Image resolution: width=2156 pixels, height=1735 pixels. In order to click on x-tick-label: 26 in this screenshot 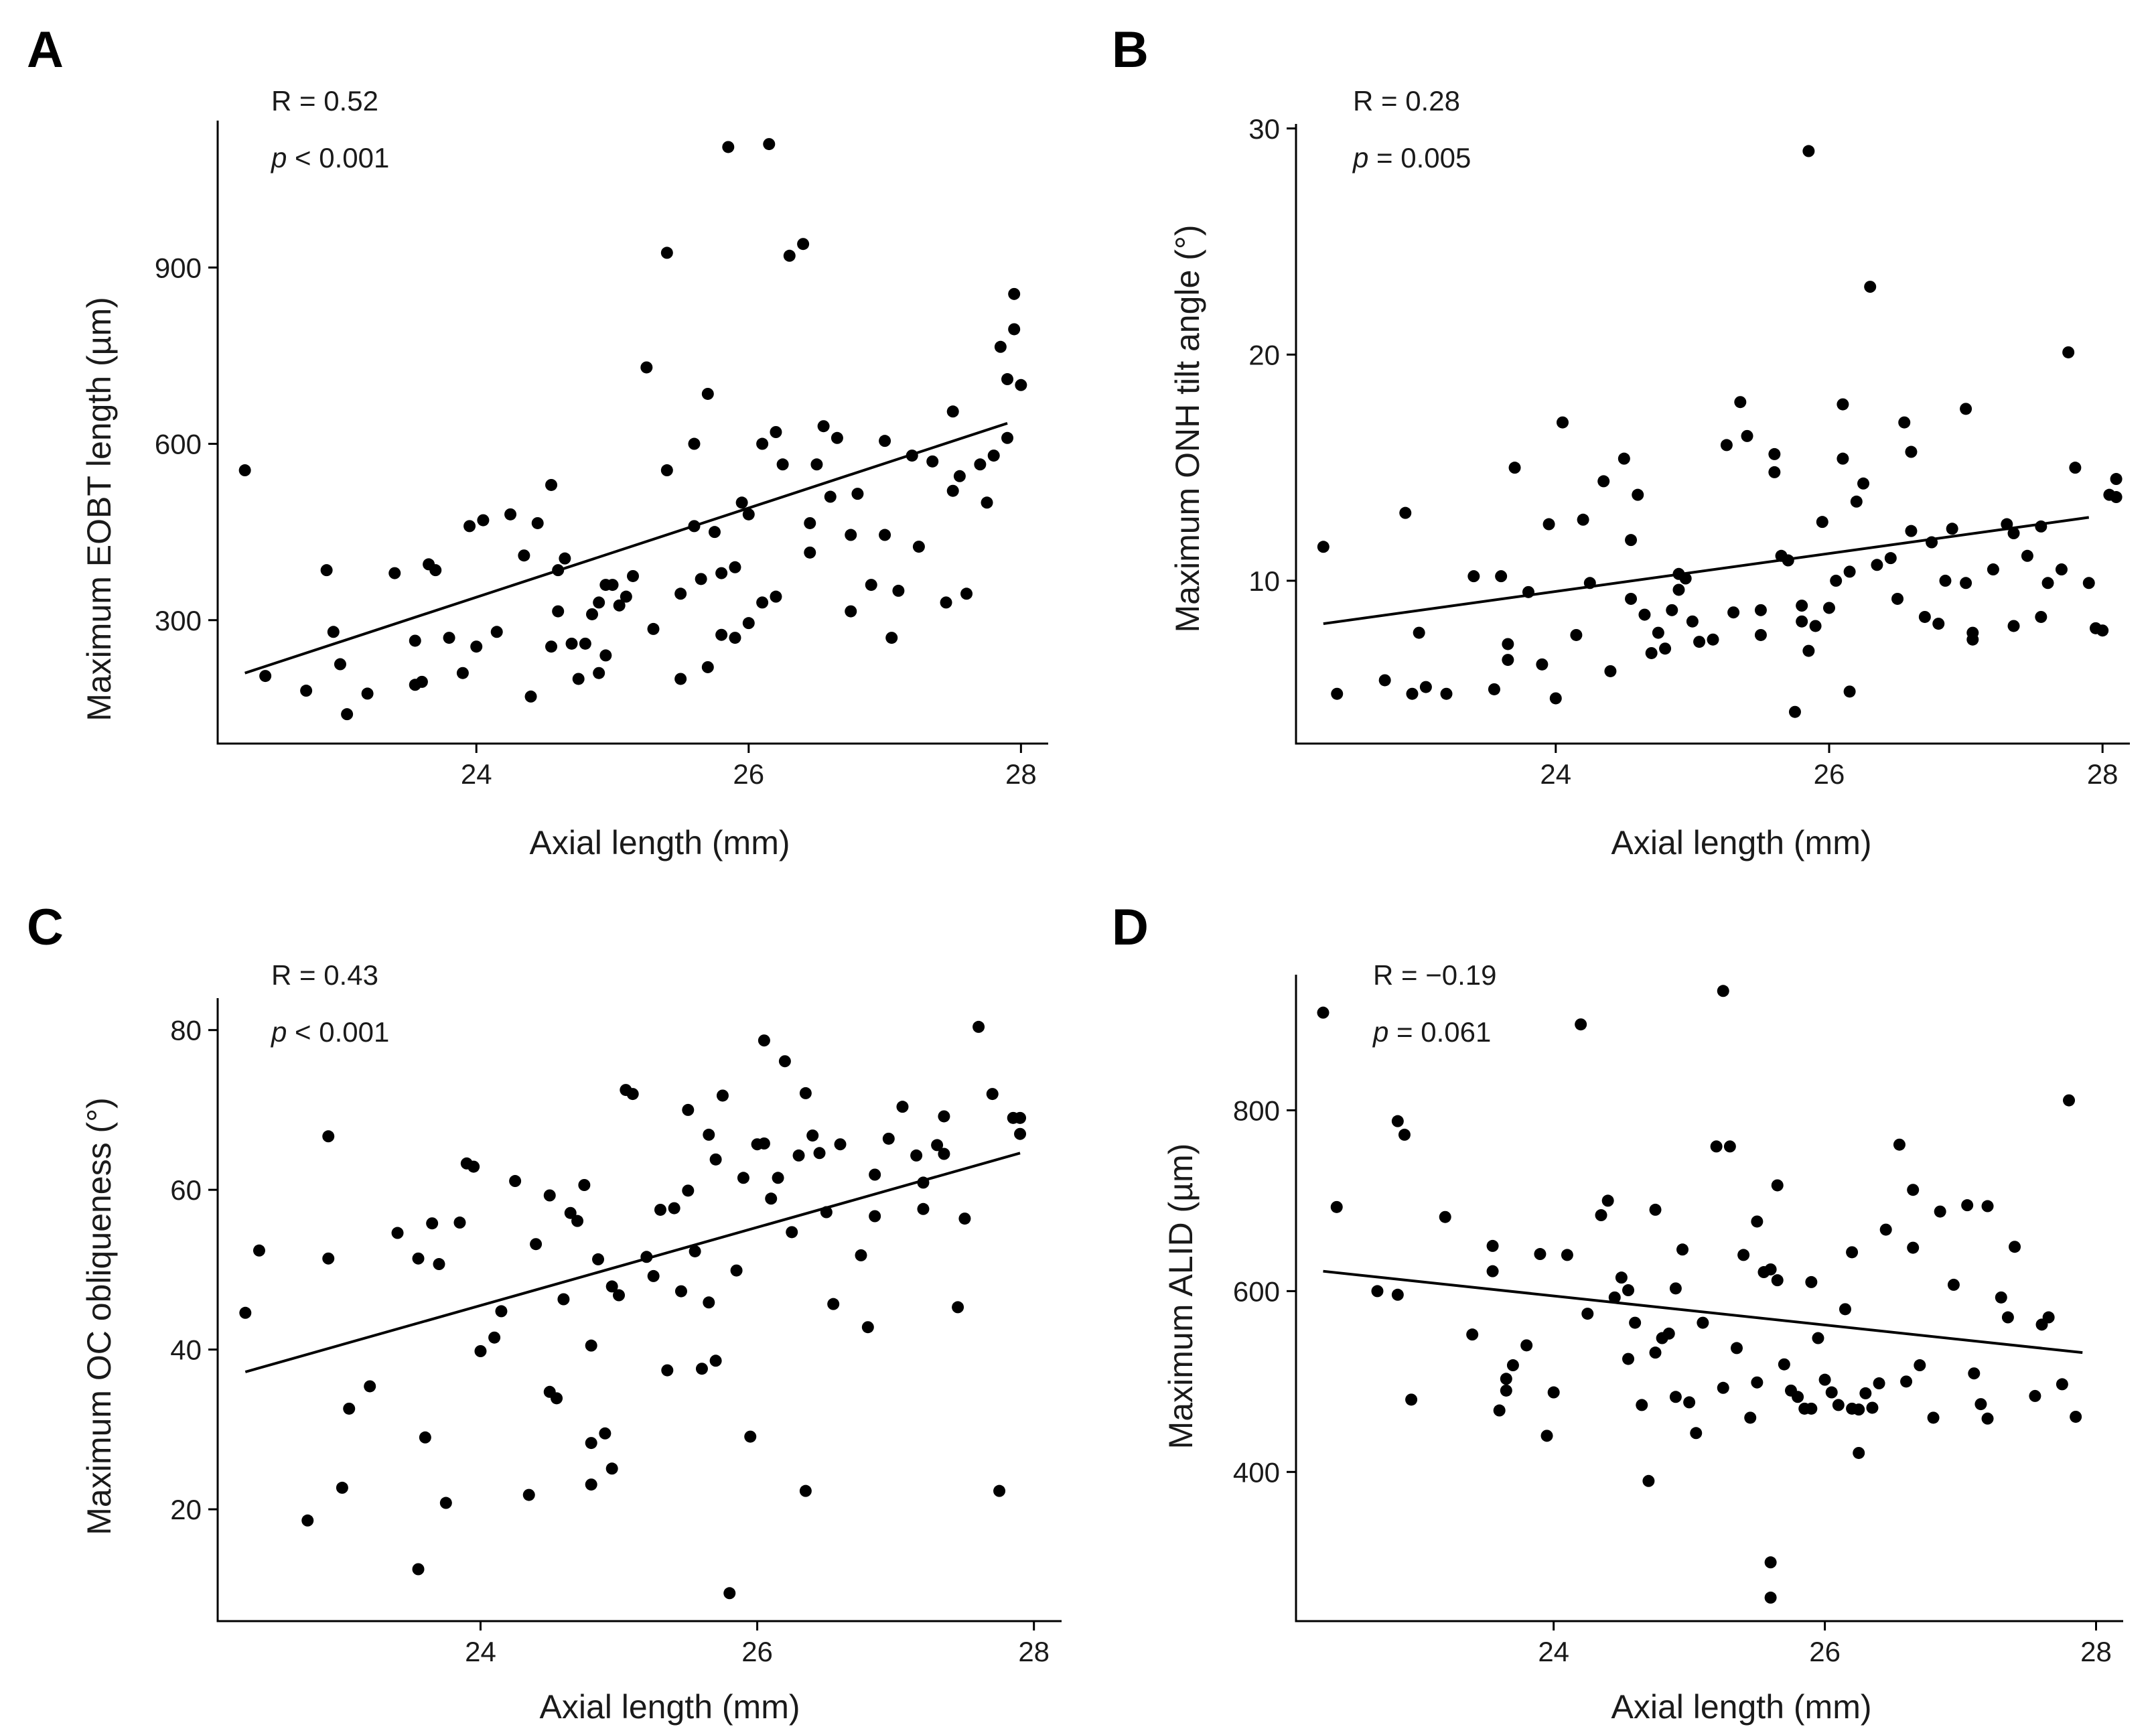, I will do `click(757, 1651)`.